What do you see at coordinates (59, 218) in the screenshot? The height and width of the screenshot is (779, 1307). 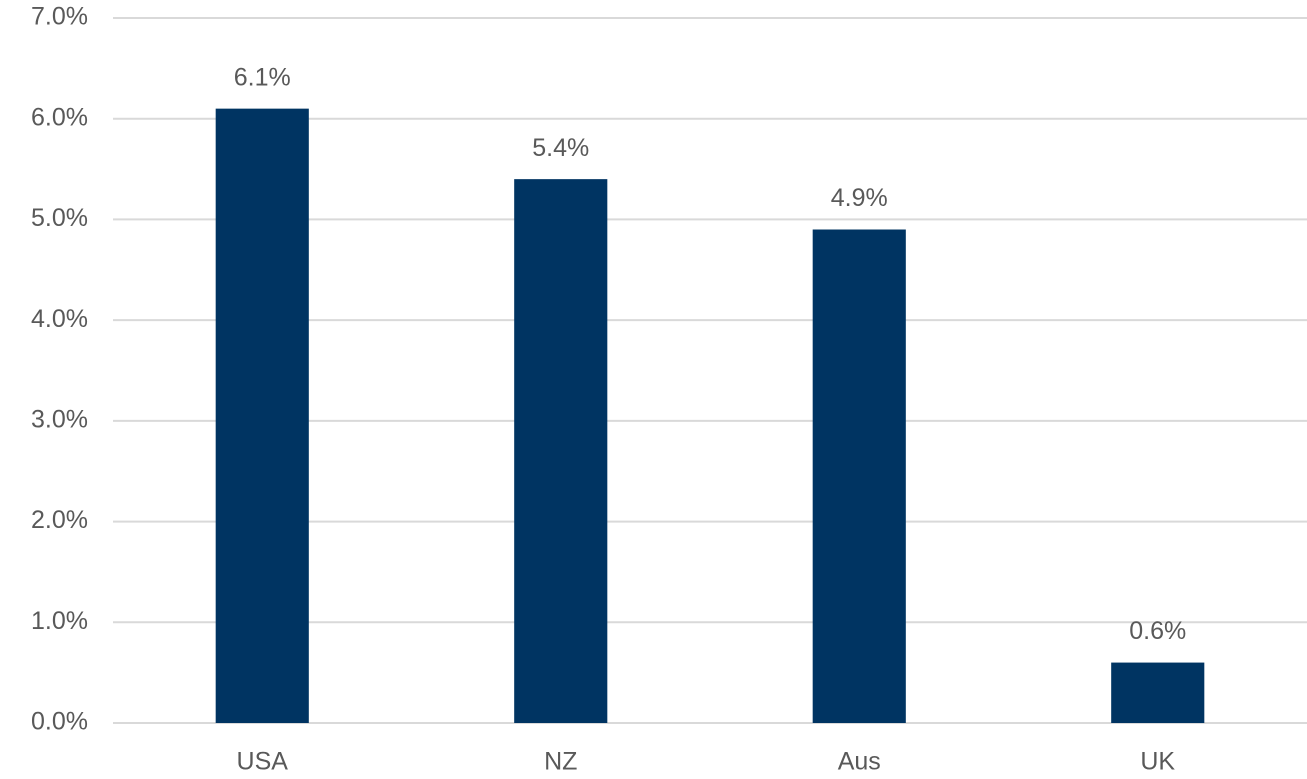 I see `y-tick-label: 5.0%` at bounding box center [59, 218].